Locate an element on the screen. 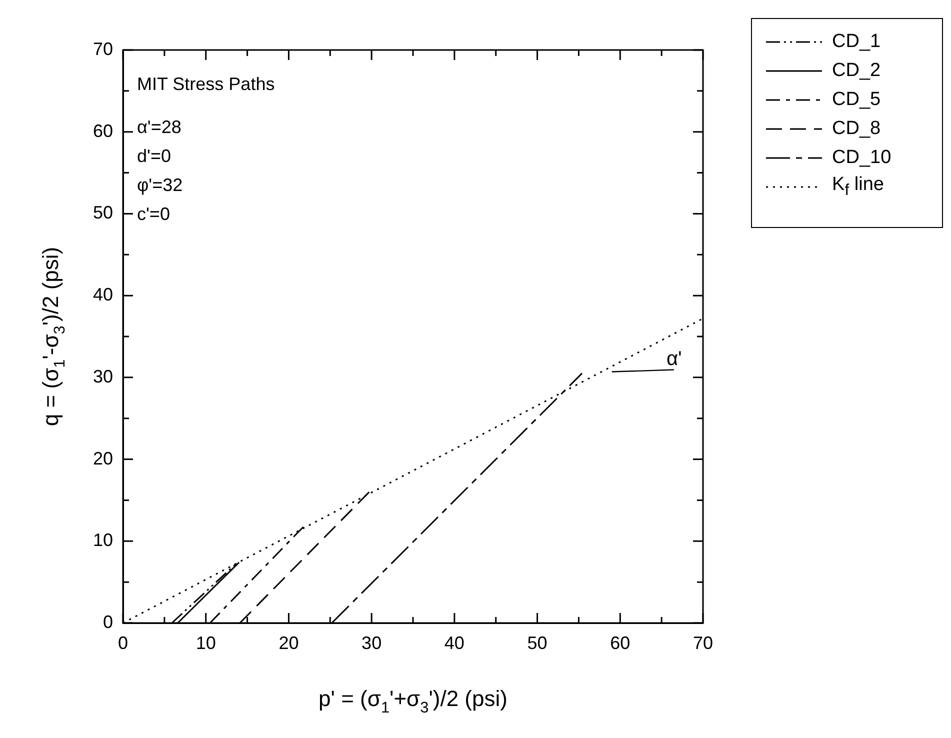 The height and width of the screenshot is (738, 951). legend-label: K$_{f}$ line is located at coordinates (858, 187).